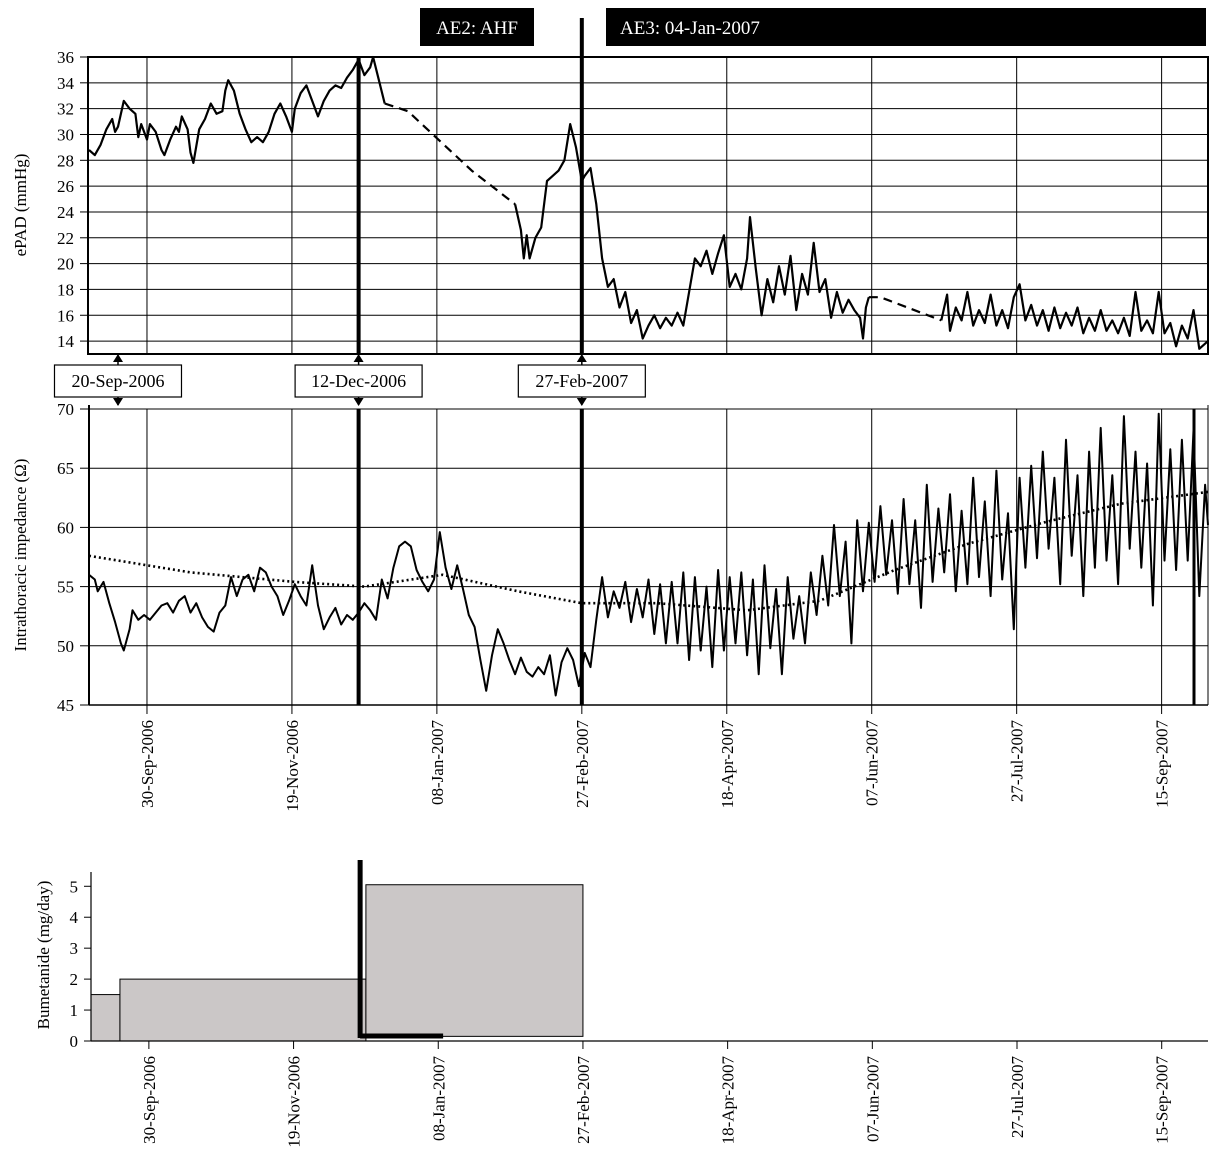  I want to click on date-marker-2: 27-Feb-2007, so click(581, 380).